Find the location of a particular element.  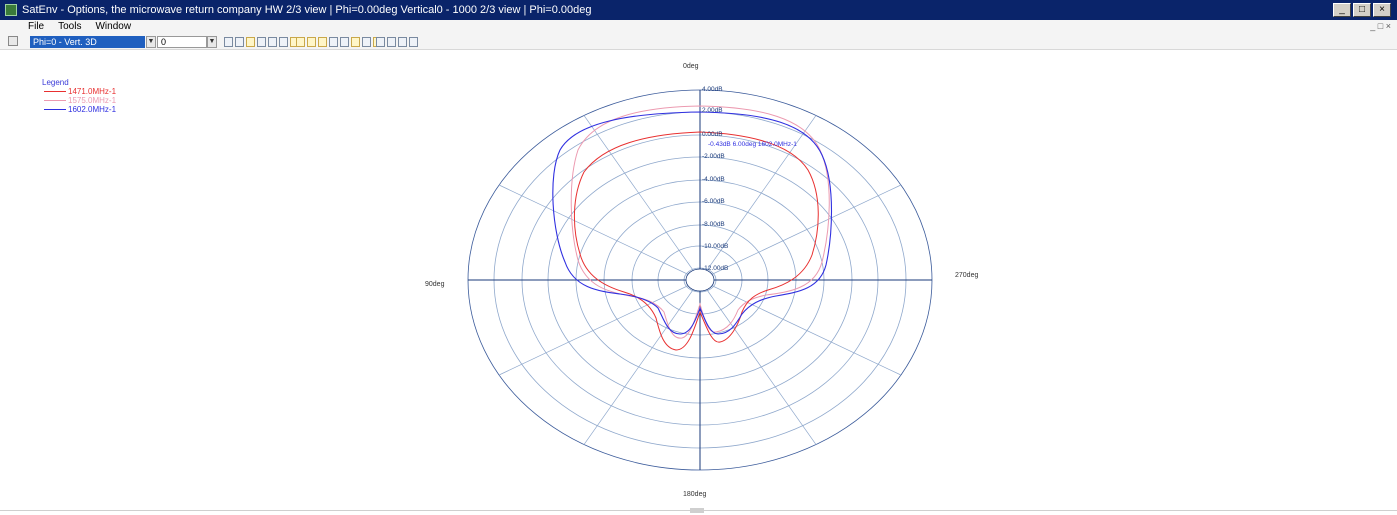

ring-label: -12.00dB is located at coordinates (715, 268).